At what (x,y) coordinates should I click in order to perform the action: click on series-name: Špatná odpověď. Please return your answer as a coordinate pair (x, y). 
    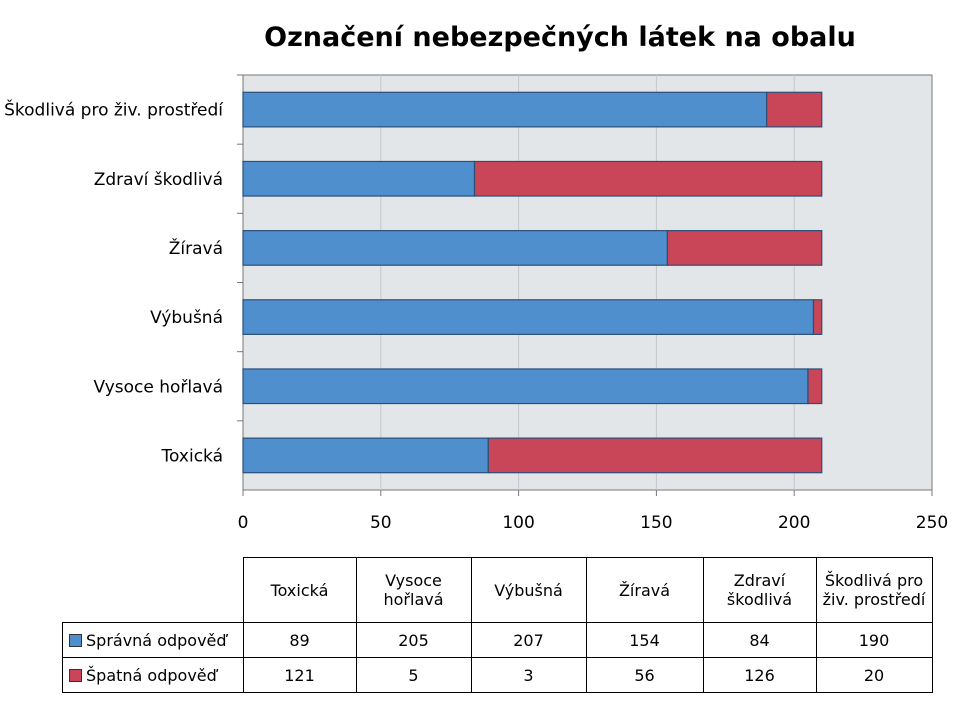
    Looking at the image, I should click on (151, 675).